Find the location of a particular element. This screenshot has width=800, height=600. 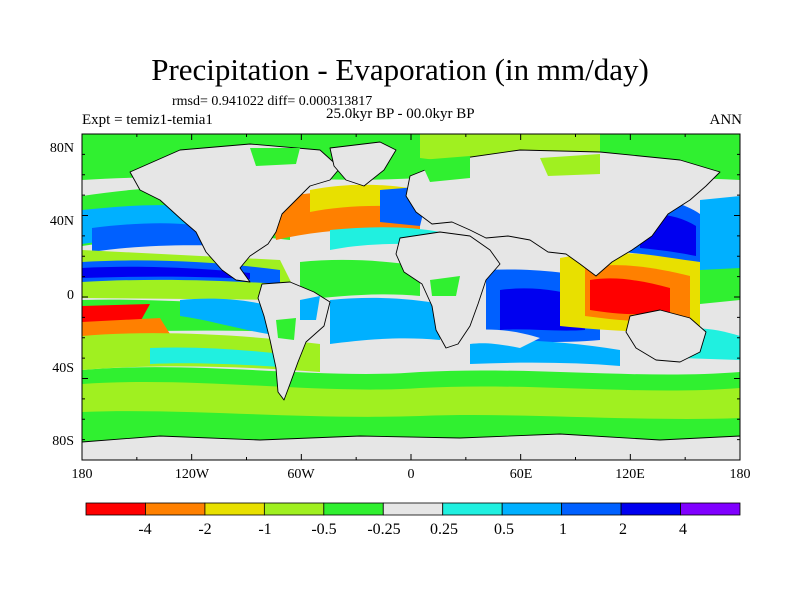

australia is located at coordinates (666, 336).